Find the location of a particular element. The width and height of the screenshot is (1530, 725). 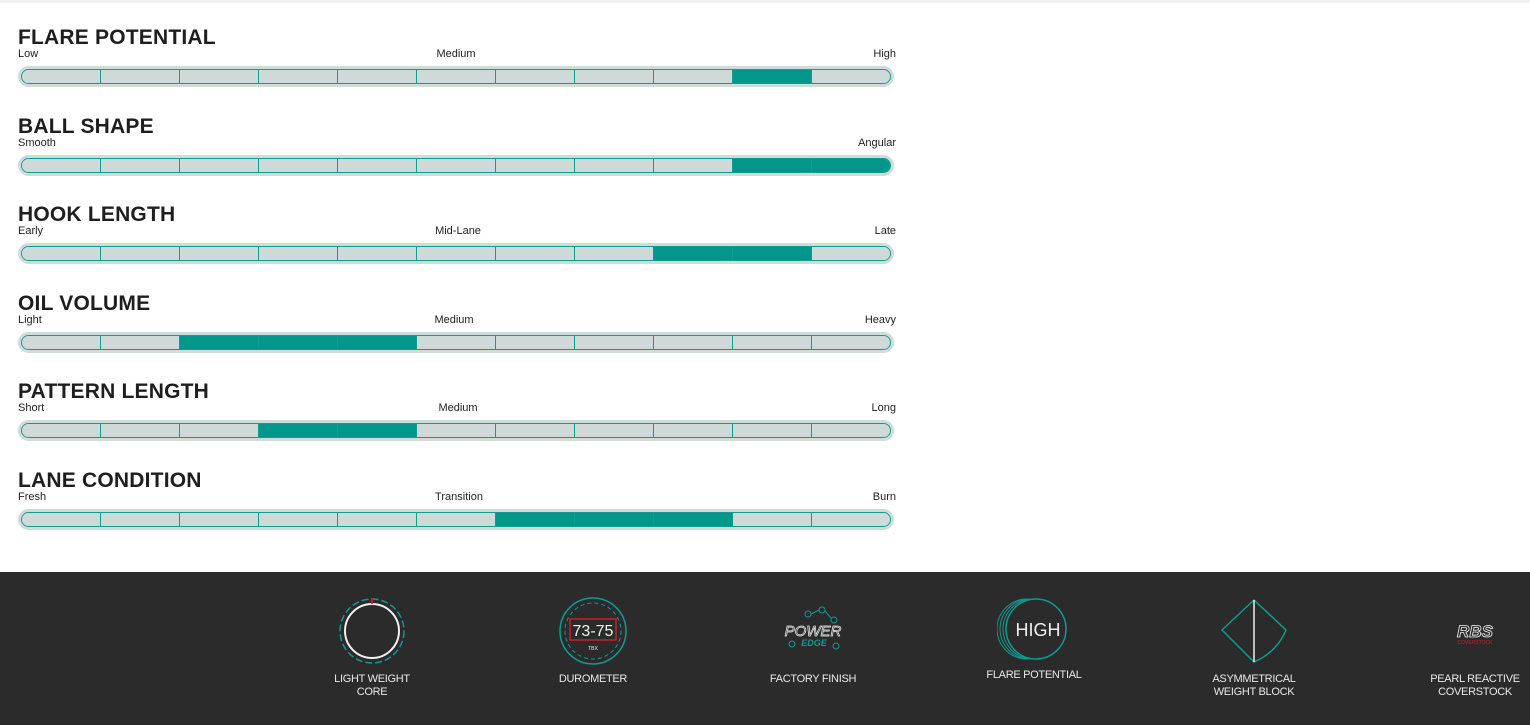

scale-labels: Short Medium Long is located at coordinates (457, 409).